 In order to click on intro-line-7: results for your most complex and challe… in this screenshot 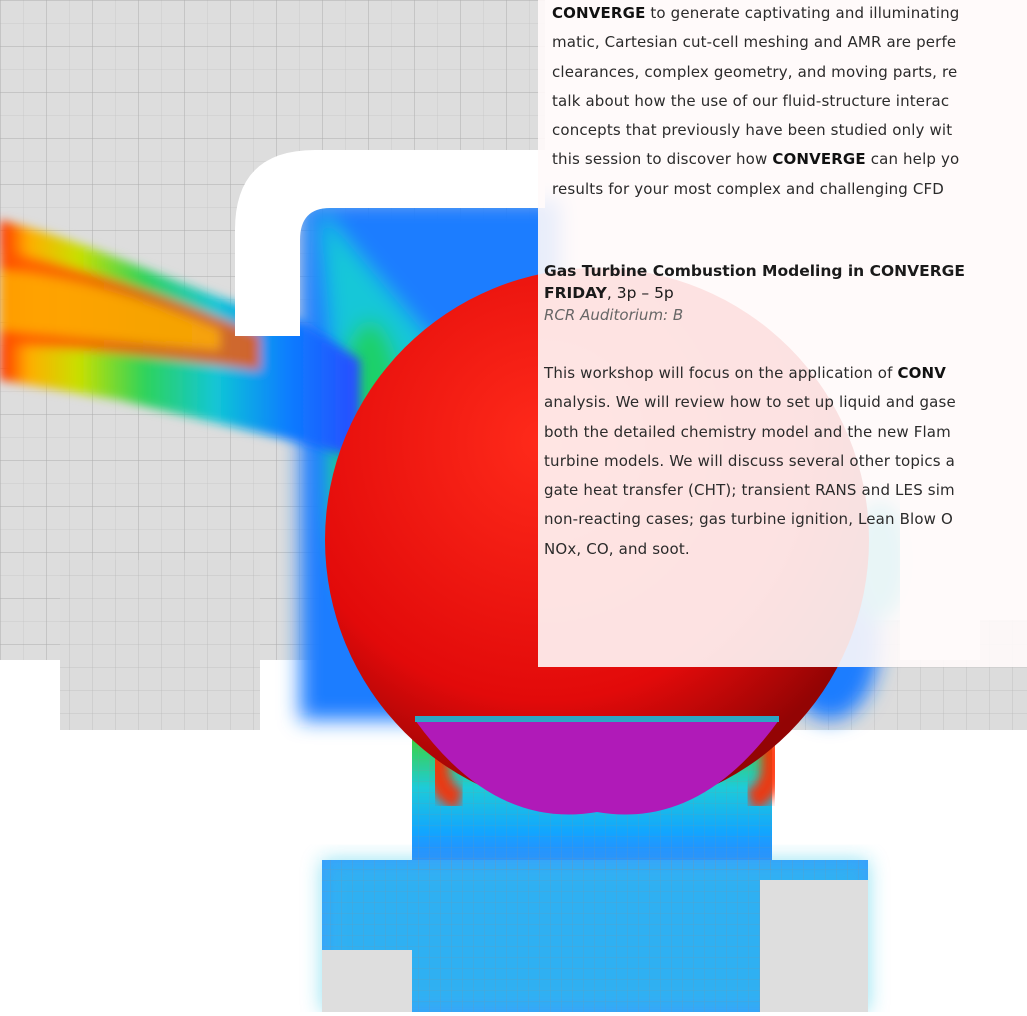, I will do `click(748, 188)`.